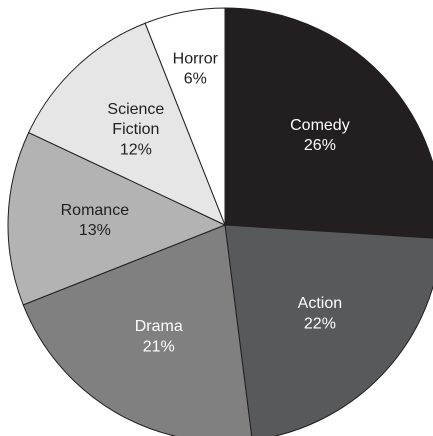 This screenshot has height=436, width=433. Describe the element at coordinates (185, 116) in the screenshot. I see `pie-slice` at that location.